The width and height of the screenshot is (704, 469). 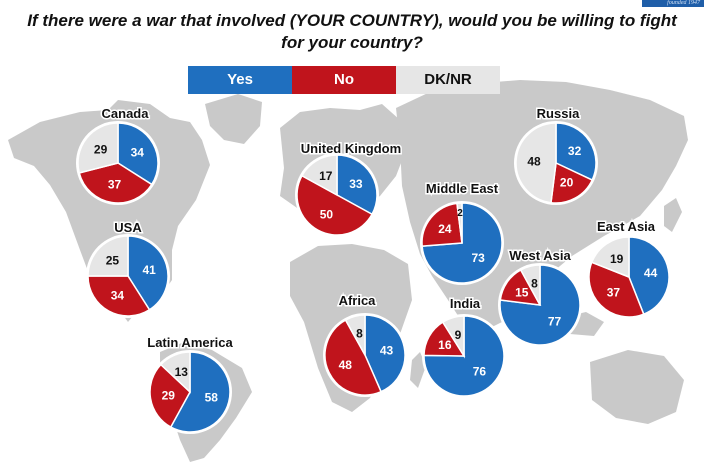 I want to click on region-label-russia: Russia, so click(x=558, y=113).